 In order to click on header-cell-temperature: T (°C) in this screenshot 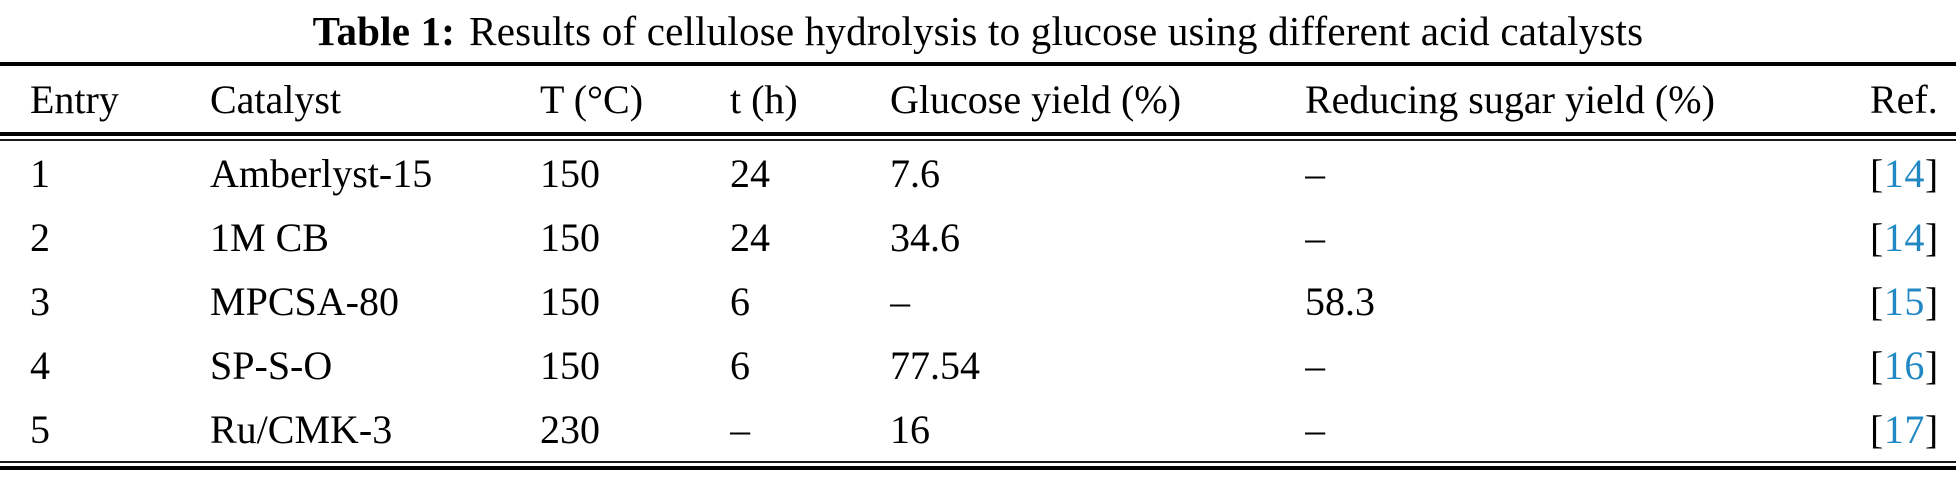, I will do `click(592, 99)`.